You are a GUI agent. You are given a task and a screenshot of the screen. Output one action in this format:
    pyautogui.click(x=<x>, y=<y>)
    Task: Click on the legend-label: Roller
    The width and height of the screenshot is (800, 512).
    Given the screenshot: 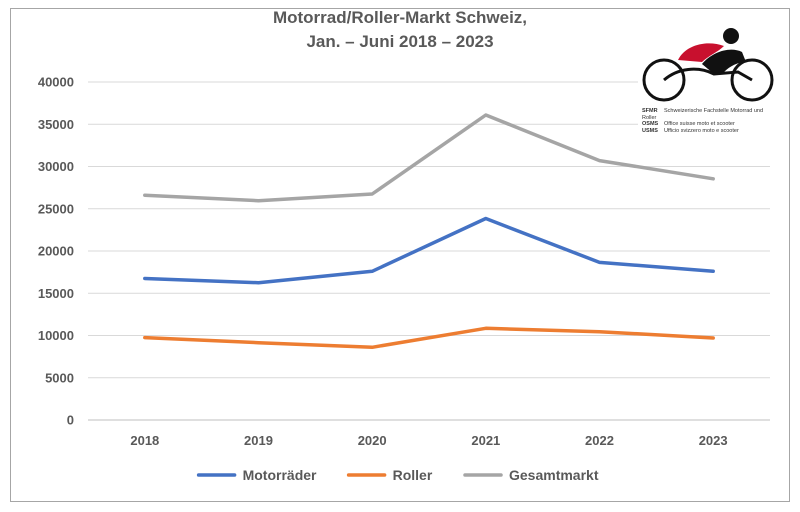 What is the action you would take?
    pyautogui.click(x=413, y=475)
    